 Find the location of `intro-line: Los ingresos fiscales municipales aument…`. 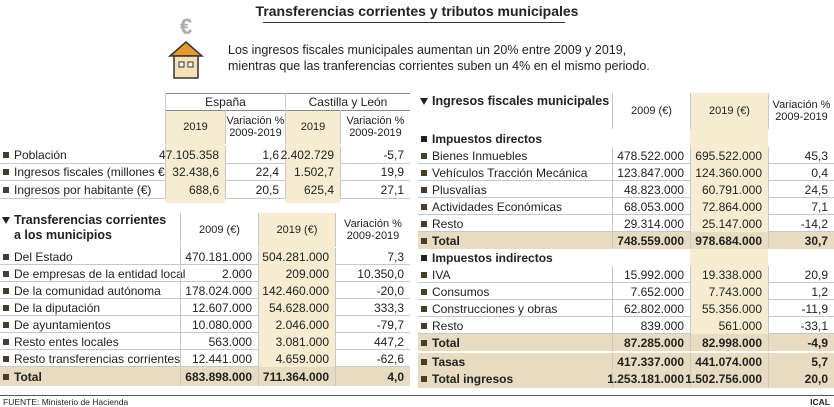

intro-line: Los ingresos fiscales municipales aument… is located at coordinates (427, 50).